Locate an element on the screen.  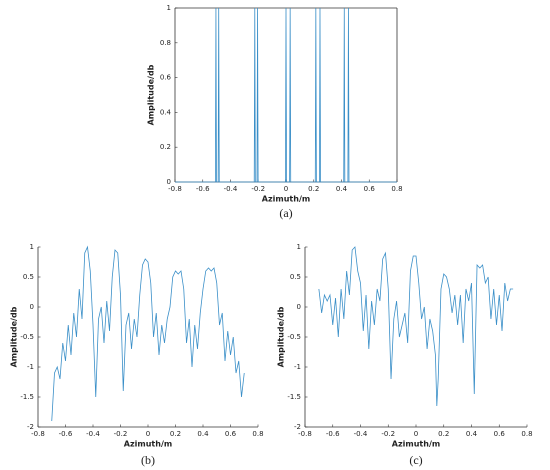
y-tick-label: 0.8 is located at coordinates (165, 43).